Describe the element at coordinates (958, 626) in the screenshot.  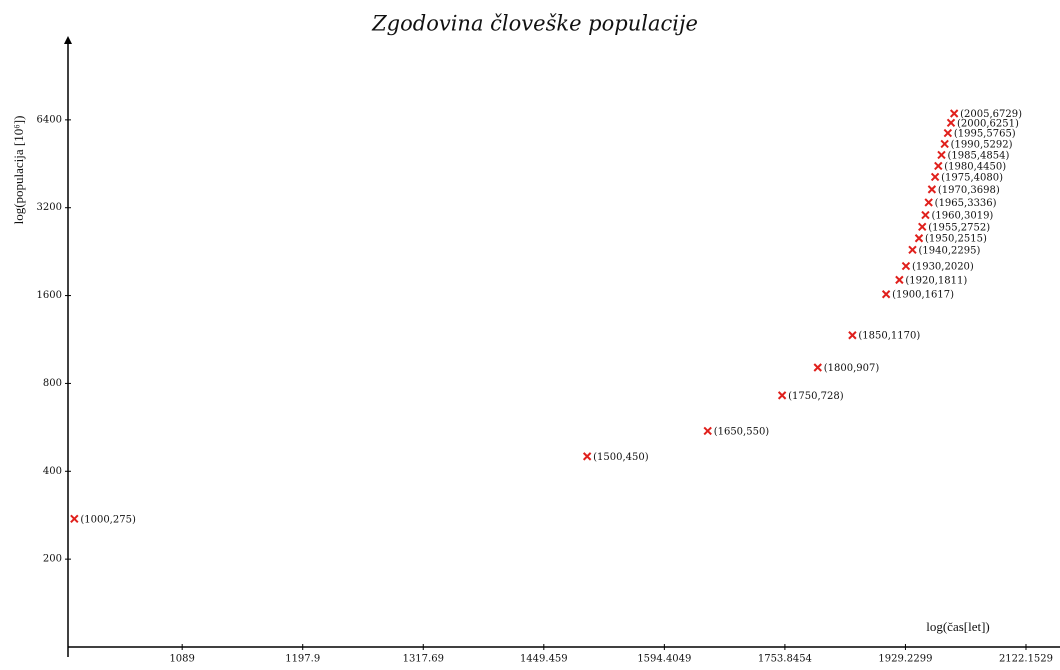
I see `x-axis-label: log(čas[let])` at that location.